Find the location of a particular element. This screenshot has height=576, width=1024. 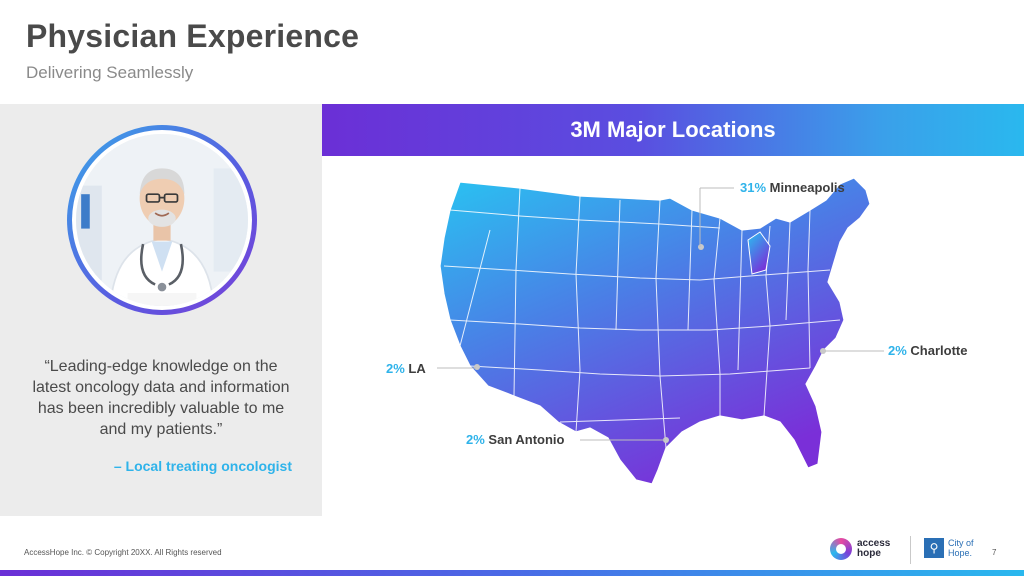

callout-minneapolis: 31% Minneapolis is located at coordinates (792, 187).